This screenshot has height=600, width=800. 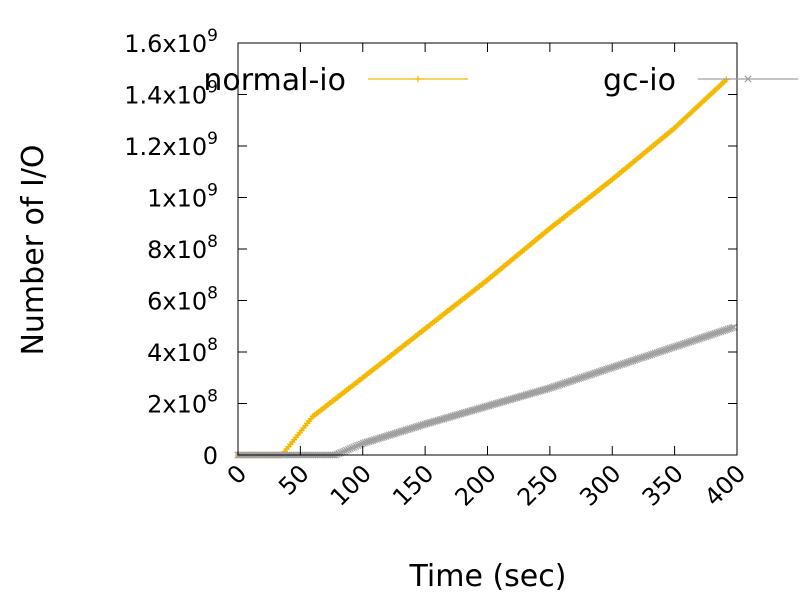 What do you see at coordinates (725, 485) in the screenshot?
I see `x-tick-label: 400` at bounding box center [725, 485].